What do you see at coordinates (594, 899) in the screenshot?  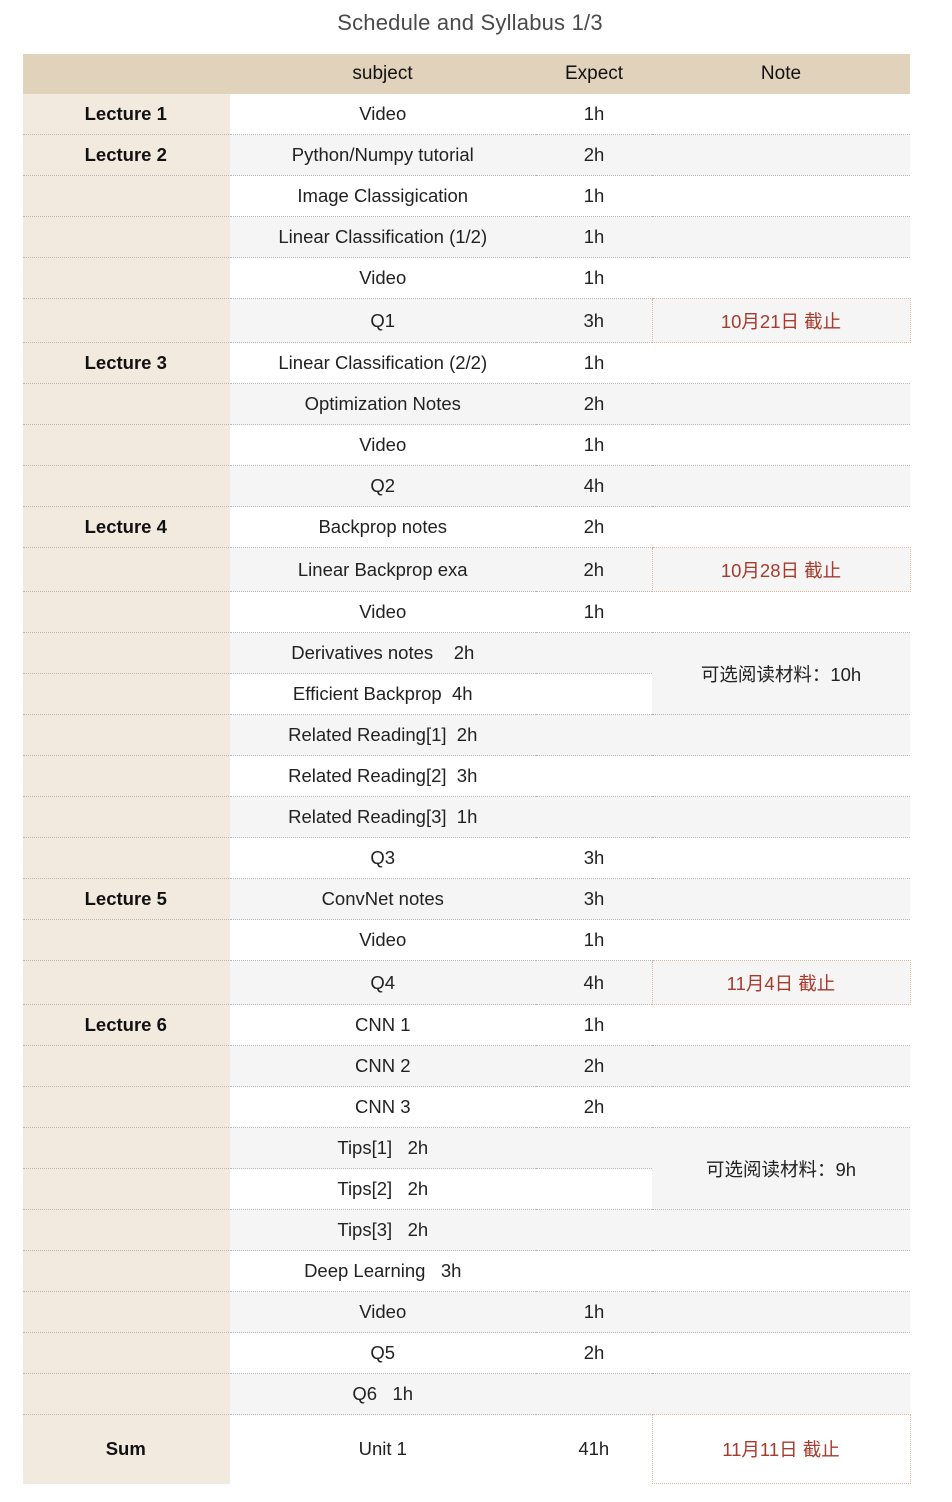 I see `expect-cell: 3h` at bounding box center [594, 899].